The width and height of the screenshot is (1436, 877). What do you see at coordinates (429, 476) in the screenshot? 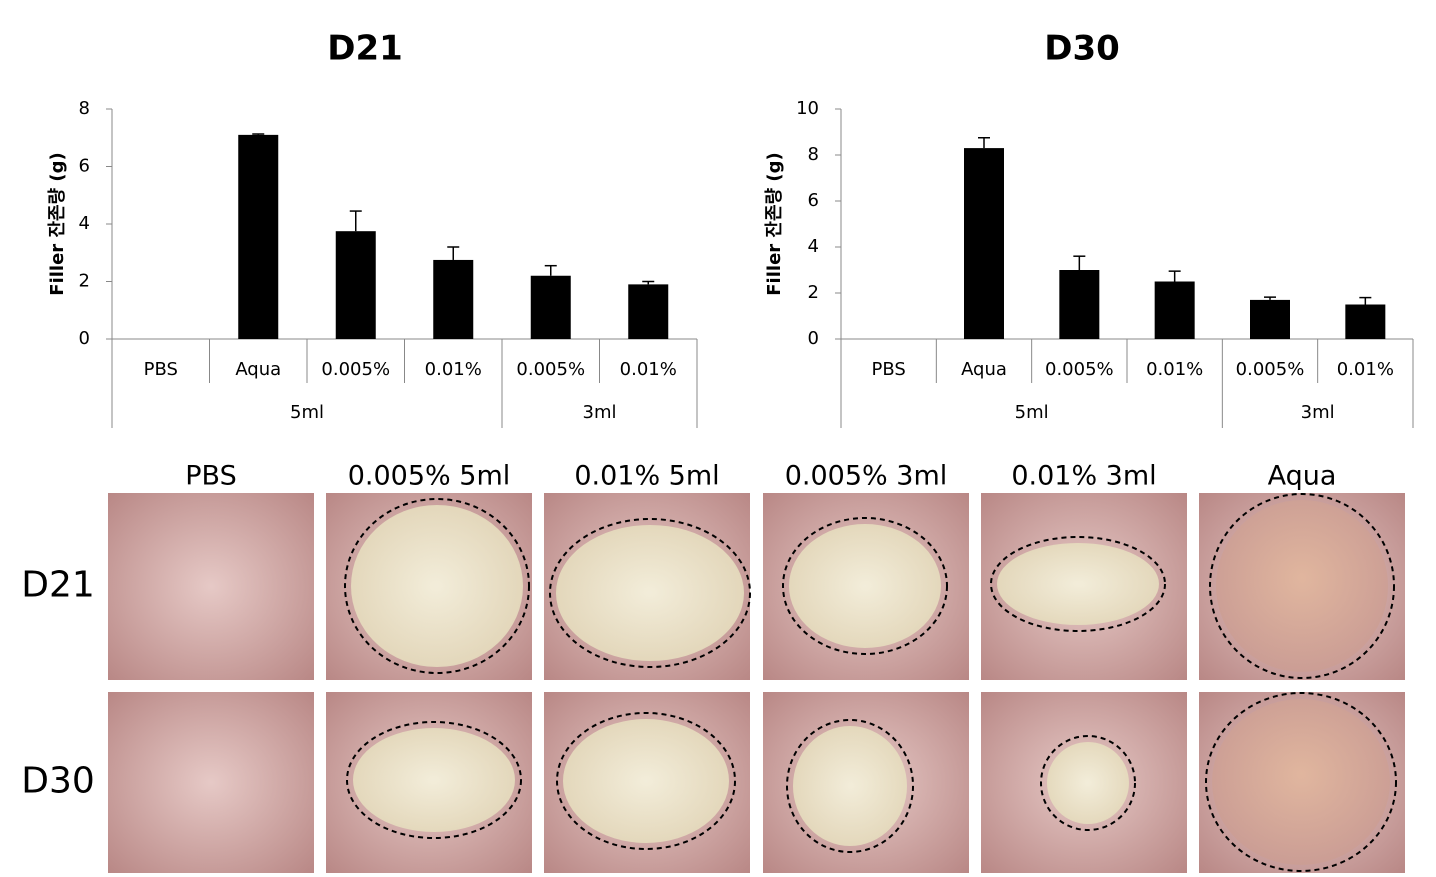
I see `column-label: 0.005% 5ml` at bounding box center [429, 476].